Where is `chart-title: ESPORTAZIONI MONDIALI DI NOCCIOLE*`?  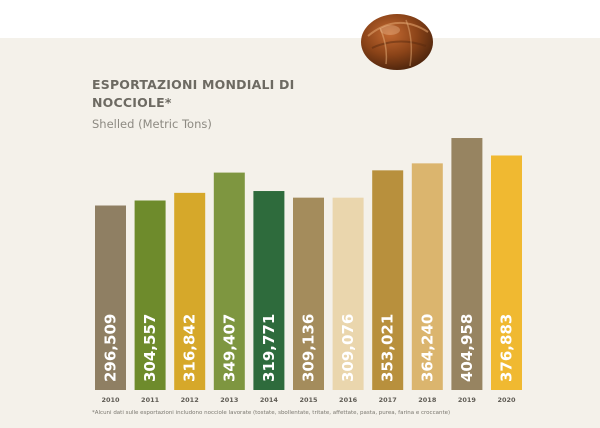 chart-title: ESPORTAZIONI MONDIALI DI NOCCIOLE* is located at coordinates (193, 93).